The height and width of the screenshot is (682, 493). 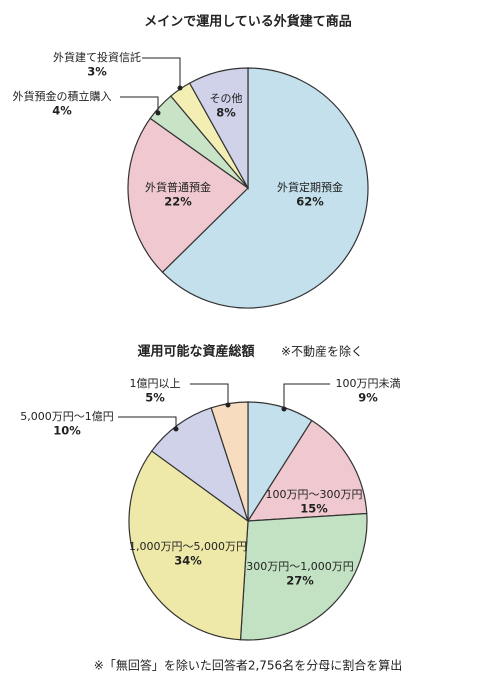 I want to click on slice-label: その他, so click(x=226, y=98).